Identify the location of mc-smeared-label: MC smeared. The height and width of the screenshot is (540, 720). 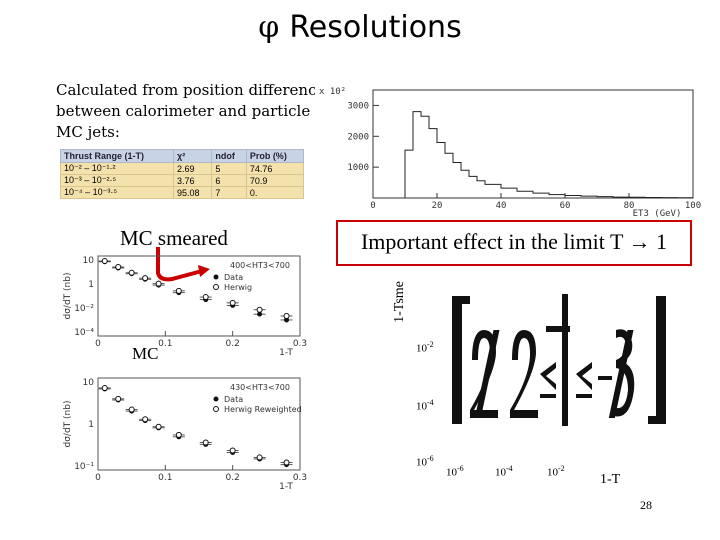
(174, 238).